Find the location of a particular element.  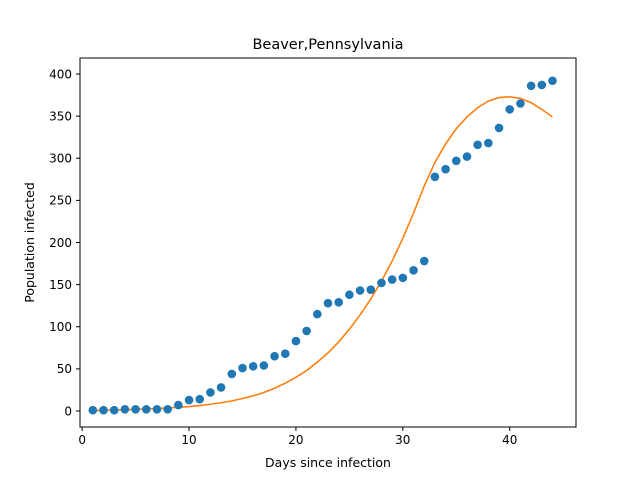

y-tick-label: 100 is located at coordinates (60, 327).